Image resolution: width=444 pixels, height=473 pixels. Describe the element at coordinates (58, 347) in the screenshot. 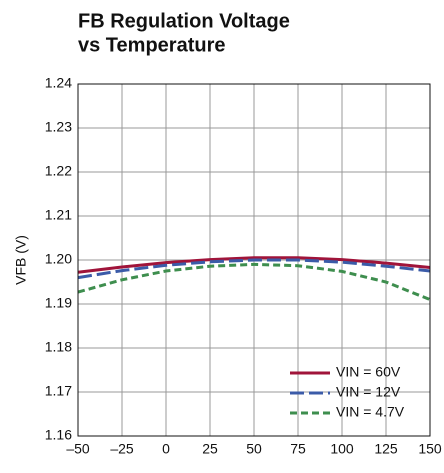

I see `y-tick-label: 1.18` at that location.